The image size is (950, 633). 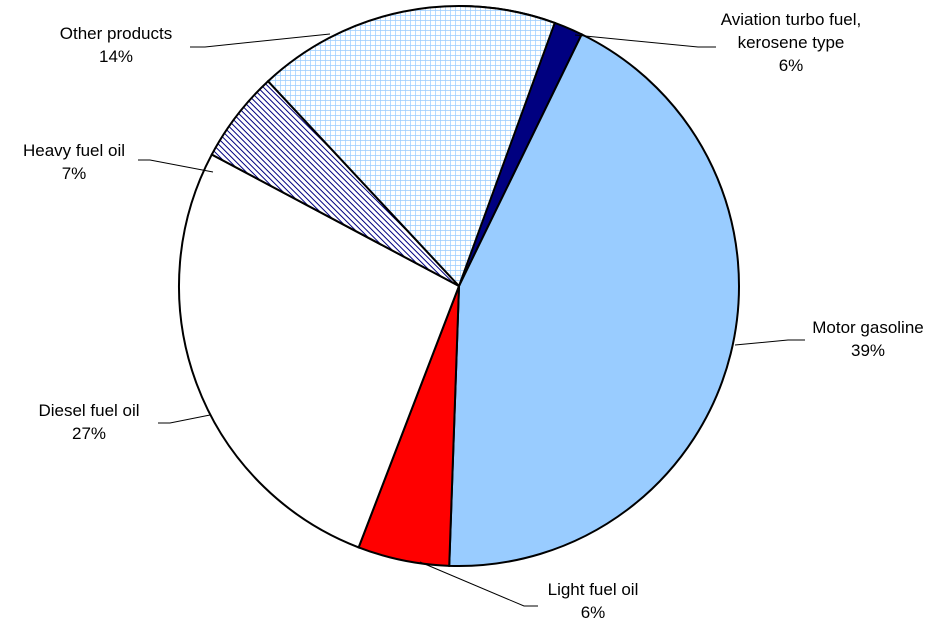 What do you see at coordinates (791, 19) in the screenshot?
I see `slice-name-label-1: Aviation turbo fuel,` at bounding box center [791, 19].